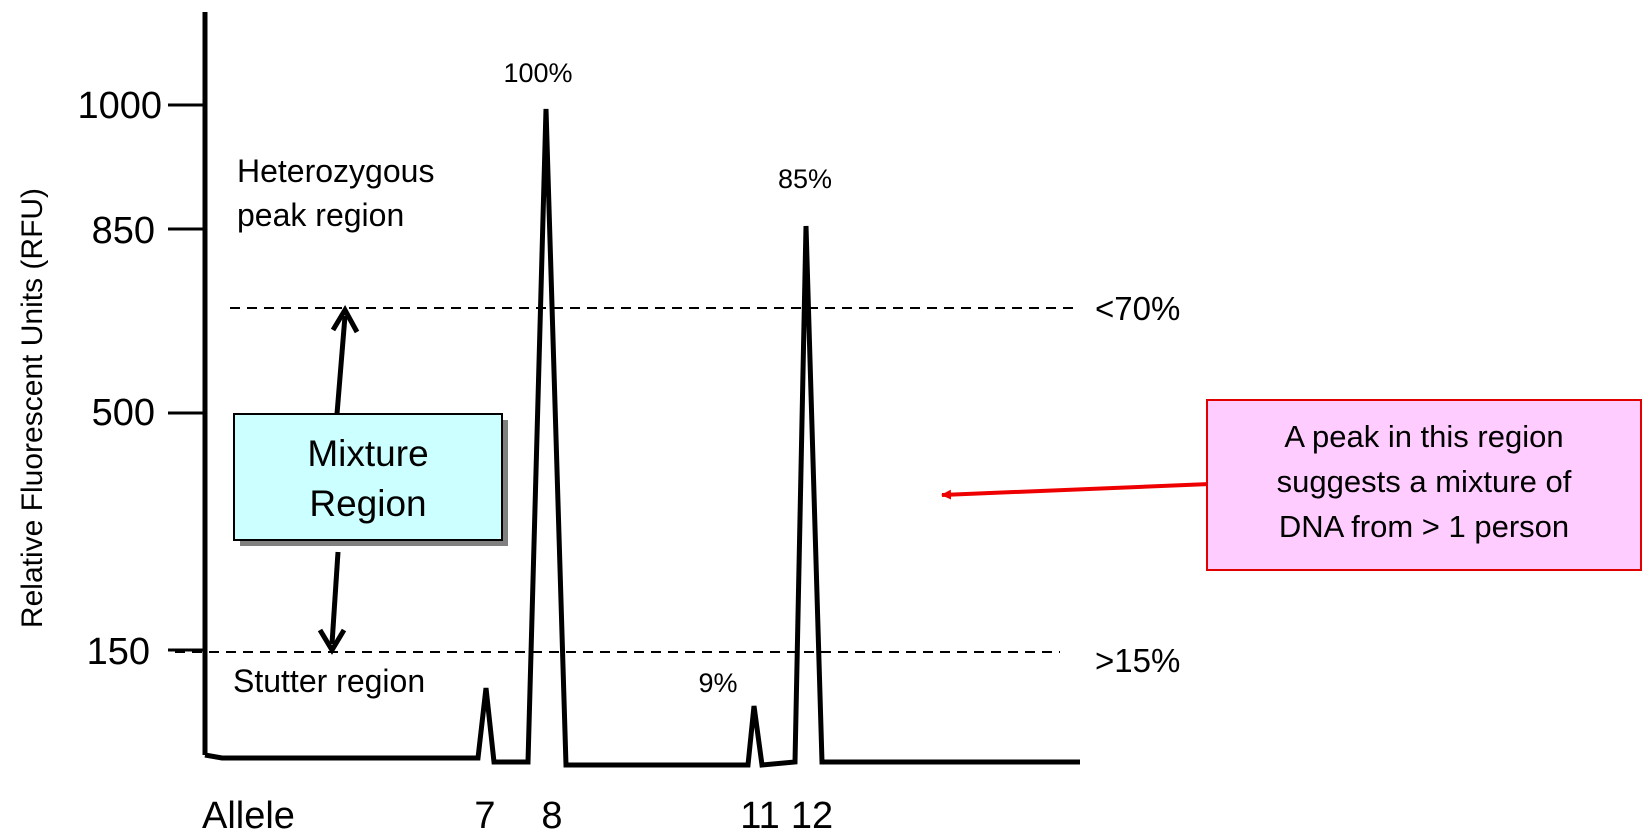 This screenshot has height=833, width=1643. What do you see at coordinates (123, 413) in the screenshot?
I see `y-tick-label-500: 500` at bounding box center [123, 413].